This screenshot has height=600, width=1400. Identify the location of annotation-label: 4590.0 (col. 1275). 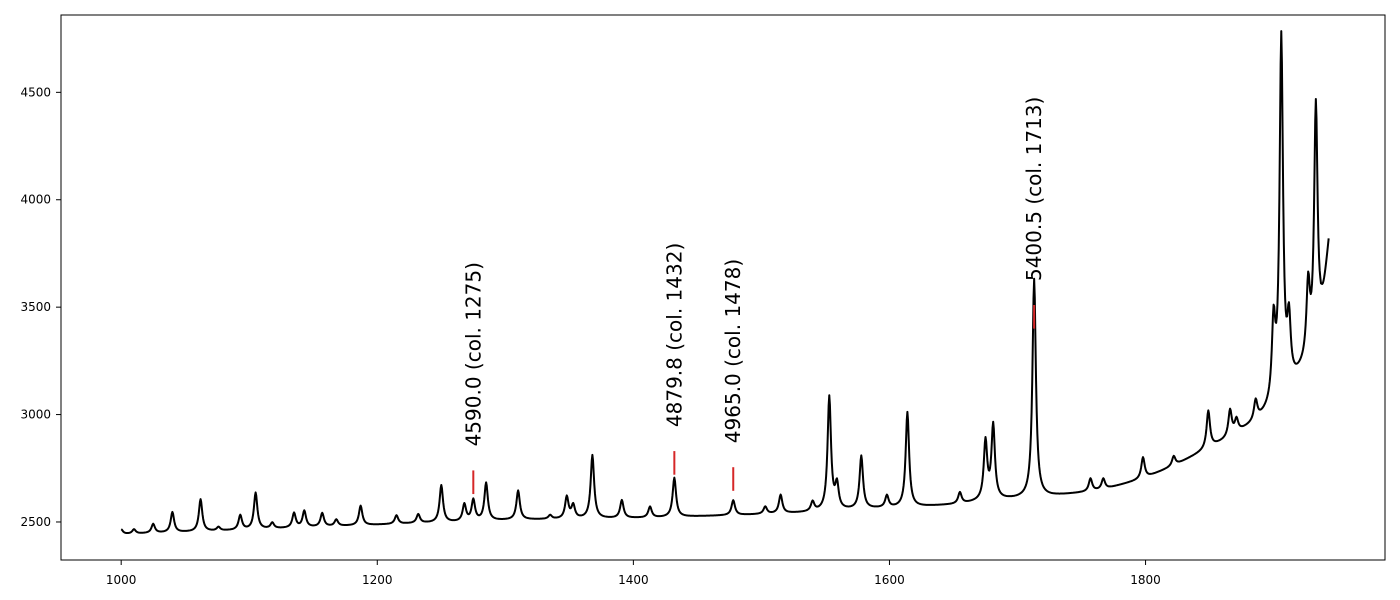
(473, 354).